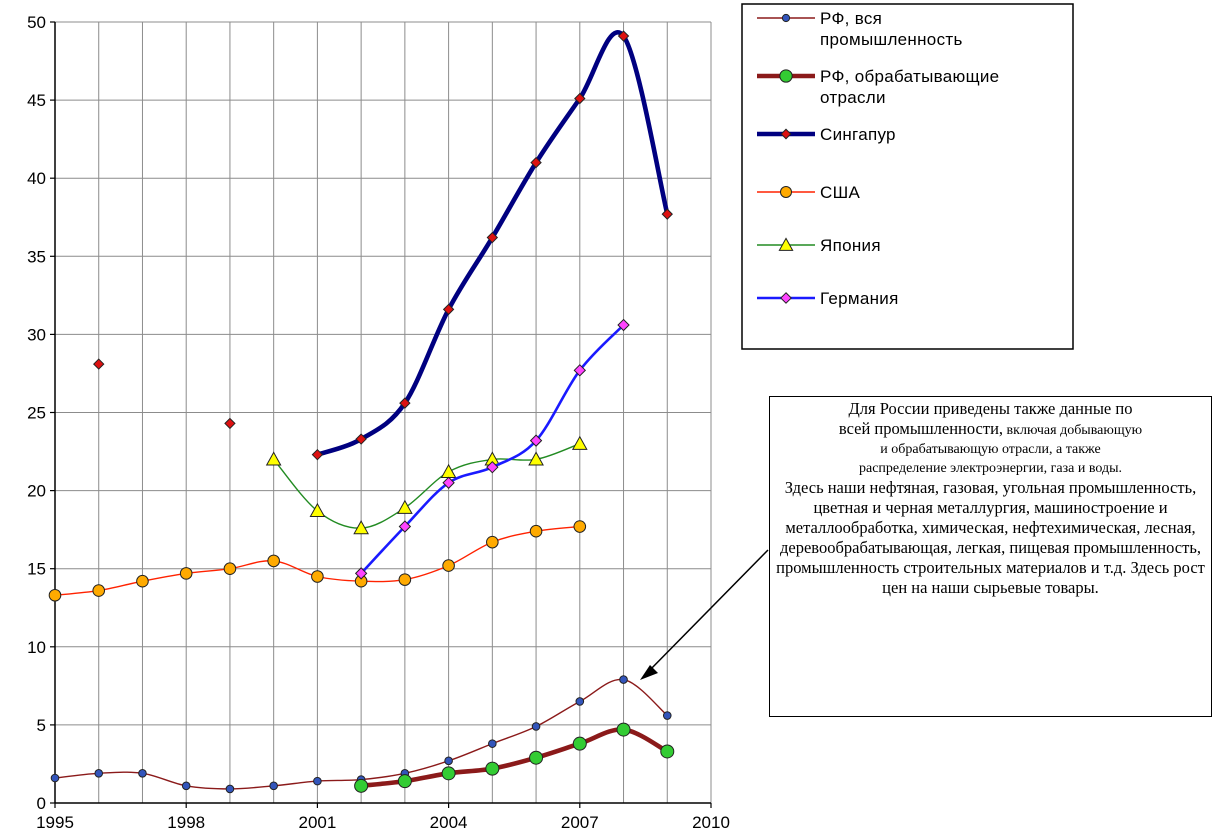 The height and width of the screenshot is (839, 1226). I want to click on x-tick-label: 1998, so click(186, 822).